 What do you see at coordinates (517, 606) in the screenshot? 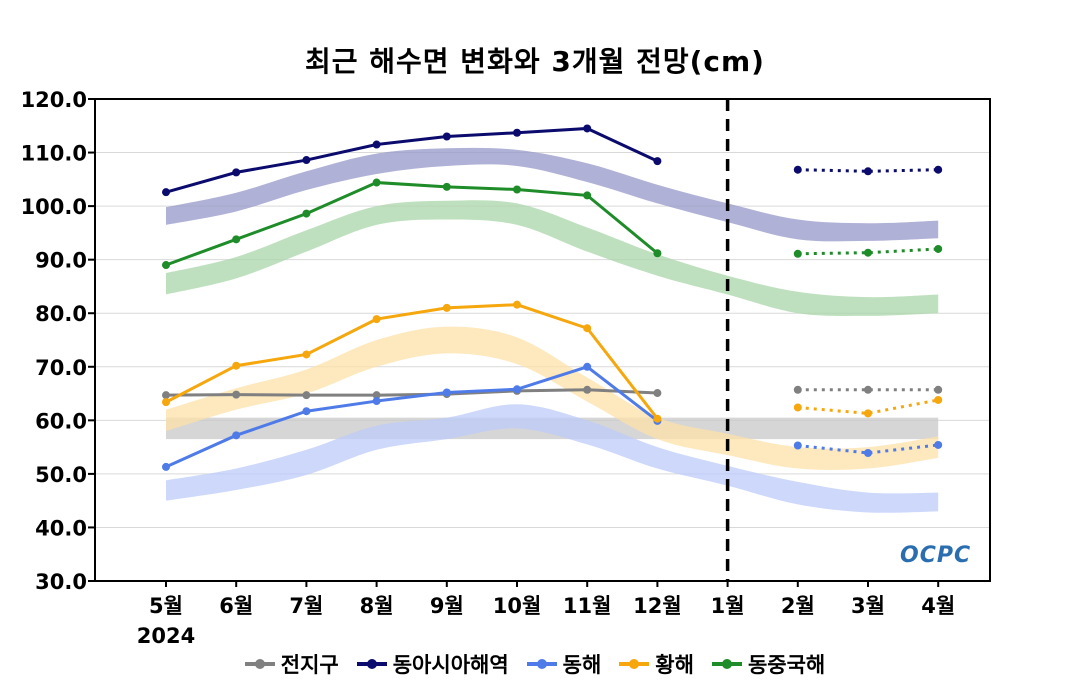
I see `x-tick-label: 10월` at bounding box center [517, 606].